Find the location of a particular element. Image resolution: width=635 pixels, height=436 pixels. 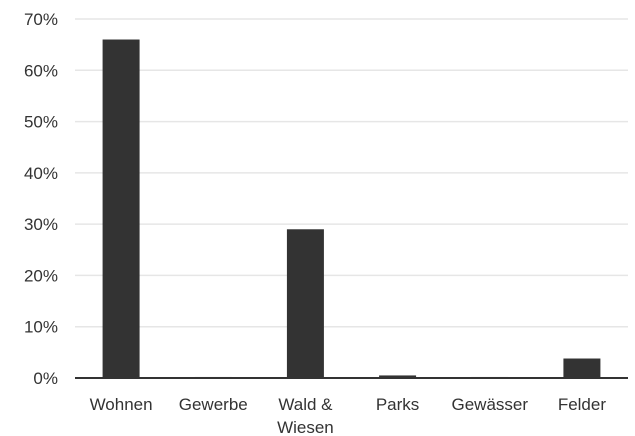

y-tick-label: 40% is located at coordinates (41, 173).